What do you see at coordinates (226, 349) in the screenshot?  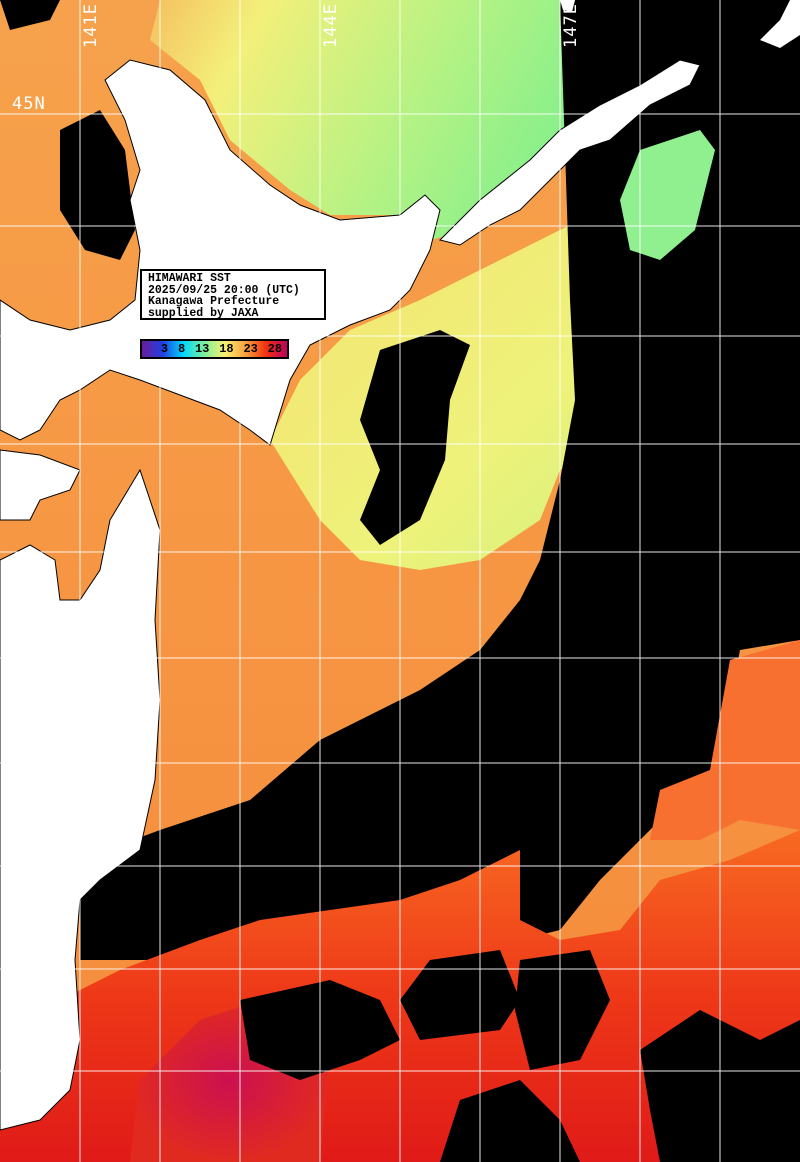 I see `colorbar-tick: 18` at bounding box center [226, 349].